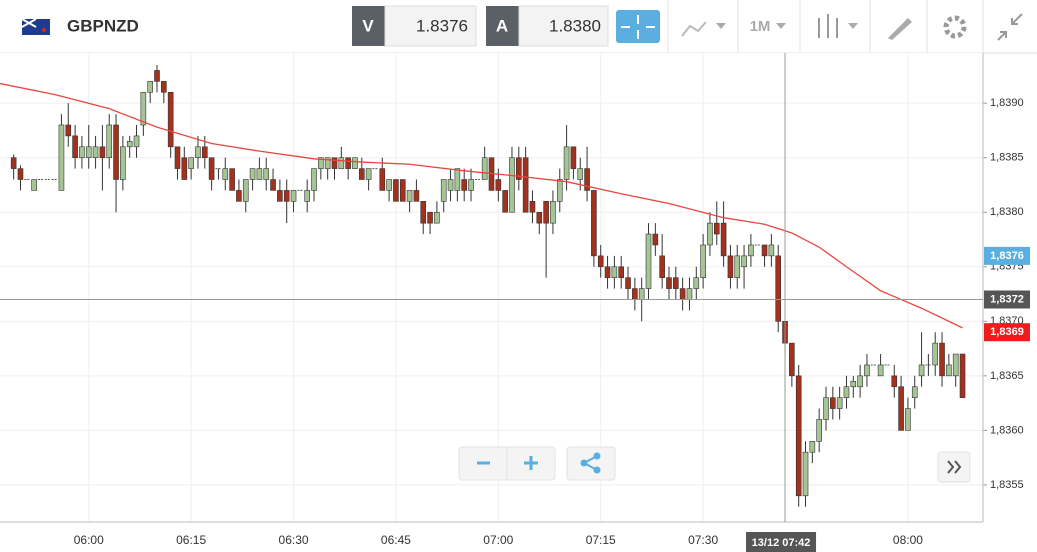  What do you see at coordinates (1007, 256) in the screenshot?
I see `price-tag-label: 1,8376` at bounding box center [1007, 256].